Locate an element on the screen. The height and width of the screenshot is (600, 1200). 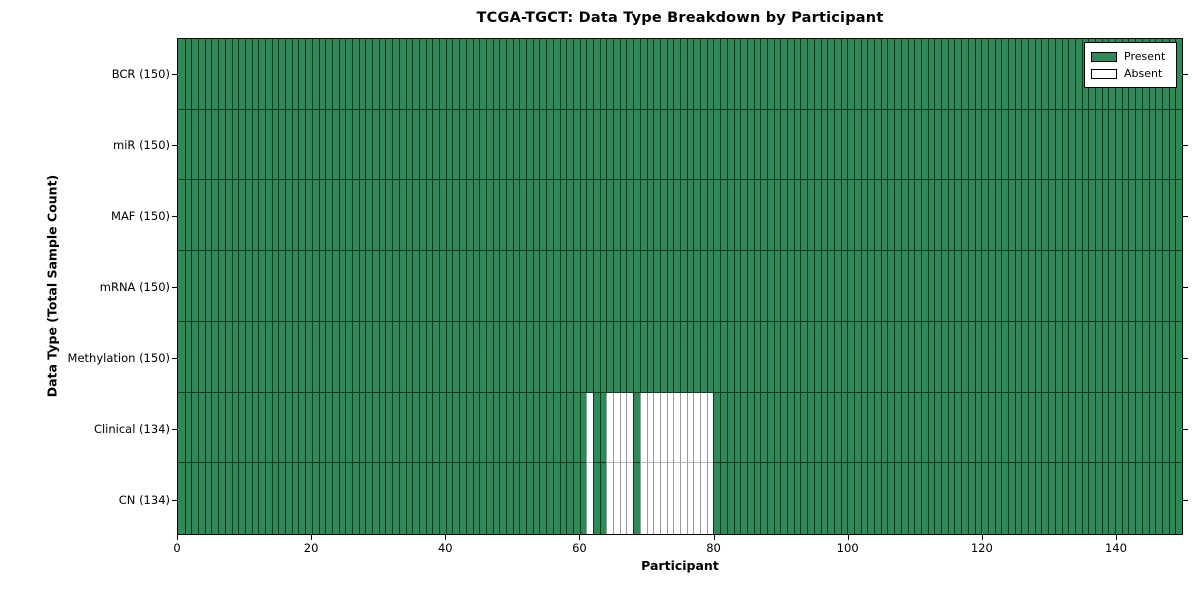
heatmap-row is located at coordinates (680, 74).